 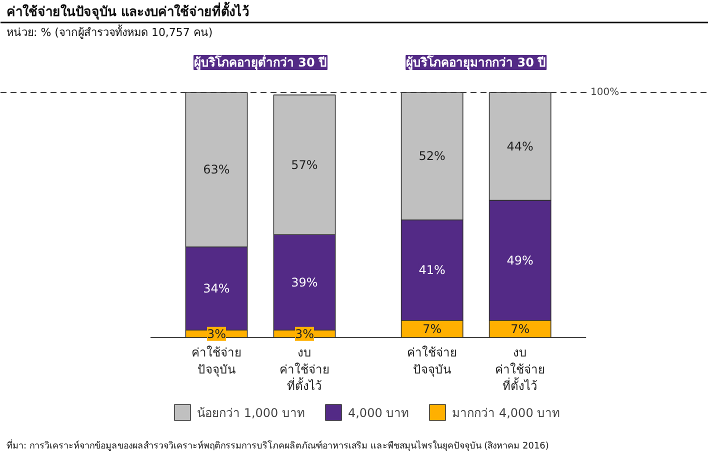 What do you see at coordinates (476, 62) in the screenshot?
I see `text: ผู้บริโภคอายุมากกว่า 30 ปี` at bounding box center [476, 62].